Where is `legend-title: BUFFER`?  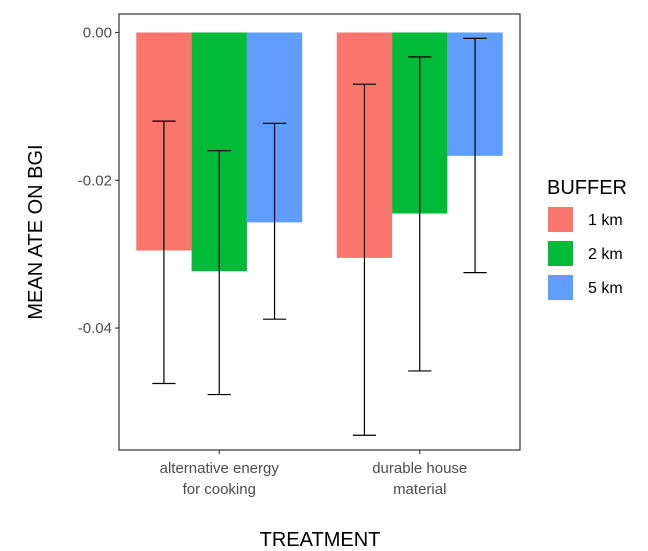
legend-title: BUFFER is located at coordinates (587, 188).